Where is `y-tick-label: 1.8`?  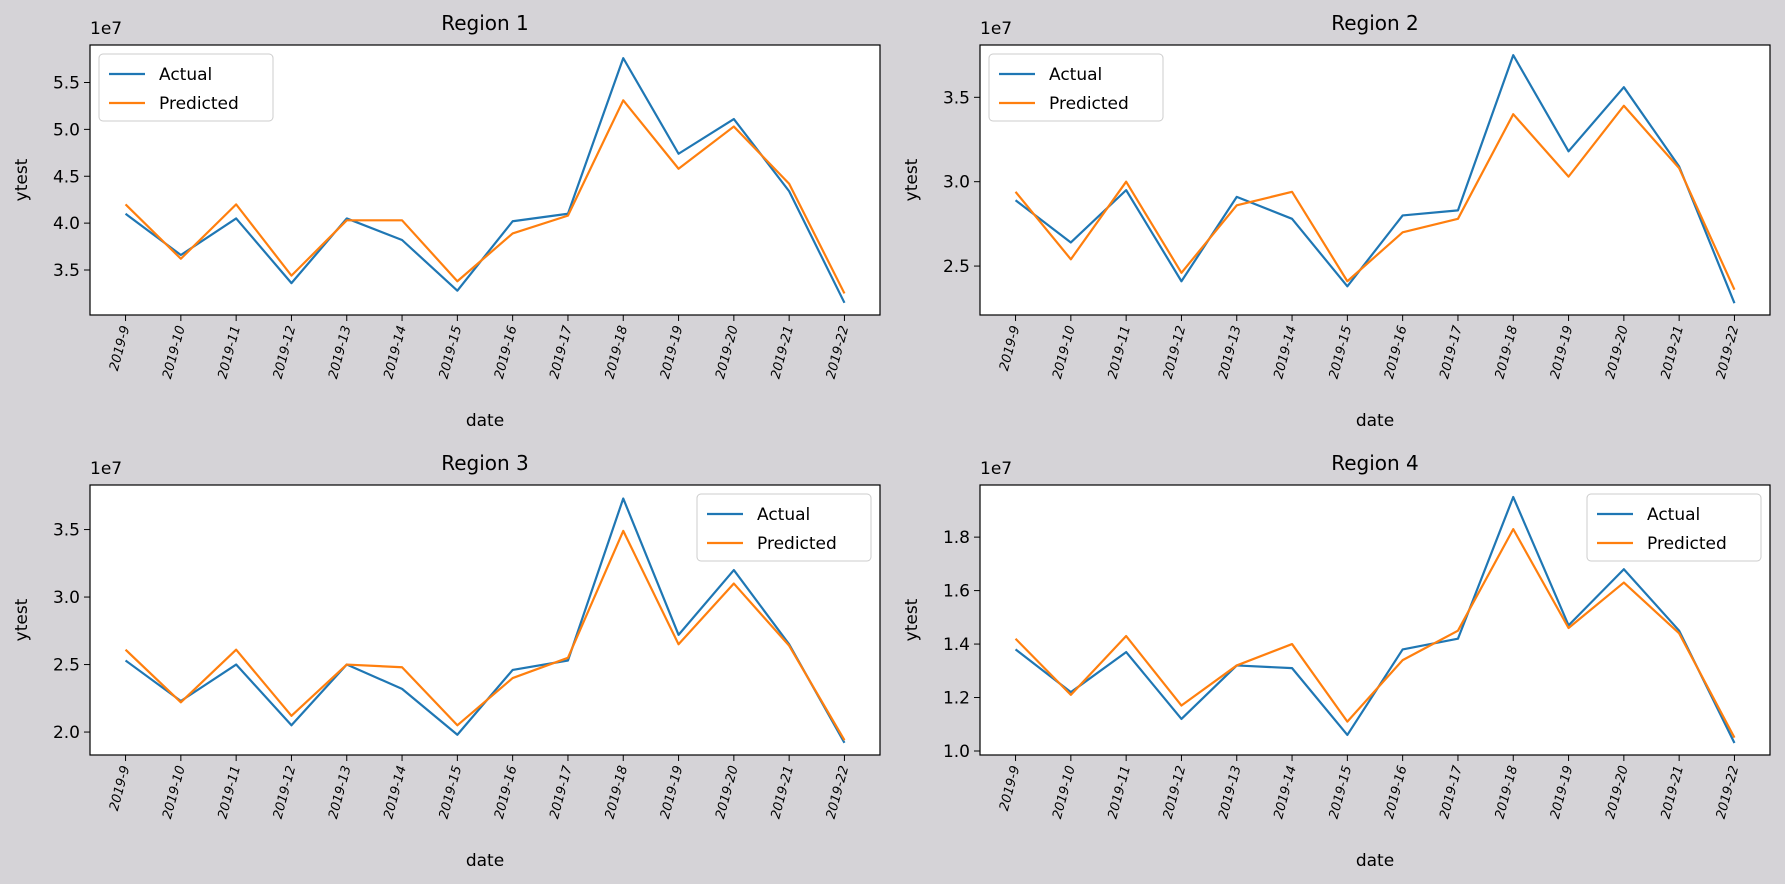 y-tick-label: 1.8 is located at coordinates (956, 538).